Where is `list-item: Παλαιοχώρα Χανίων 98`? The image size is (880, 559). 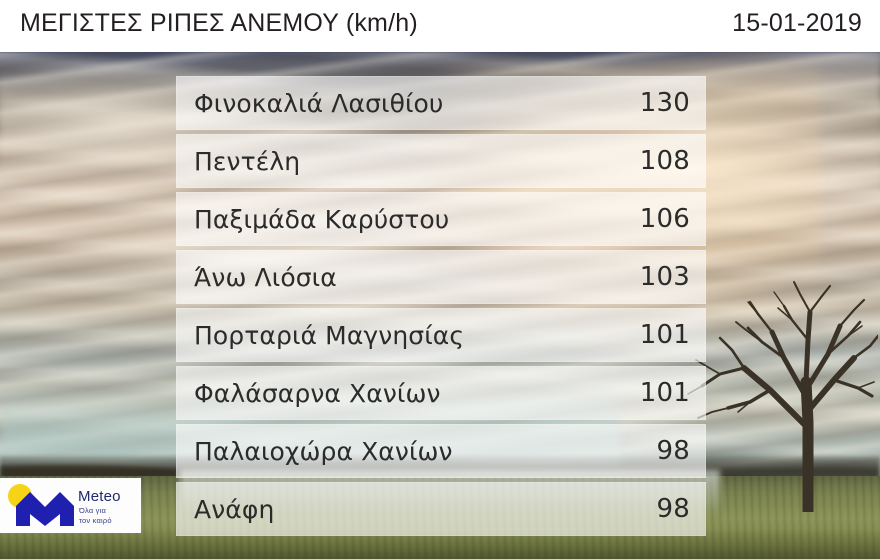 list-item: Παλαιοχώρα Χανίων 98 is located at coordinates (441, 451).